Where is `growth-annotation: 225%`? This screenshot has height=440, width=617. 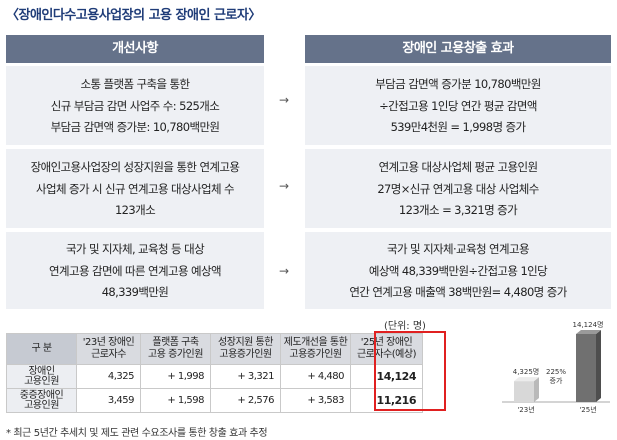 growth-annotation: 225% is located at coordinates (556, 372).